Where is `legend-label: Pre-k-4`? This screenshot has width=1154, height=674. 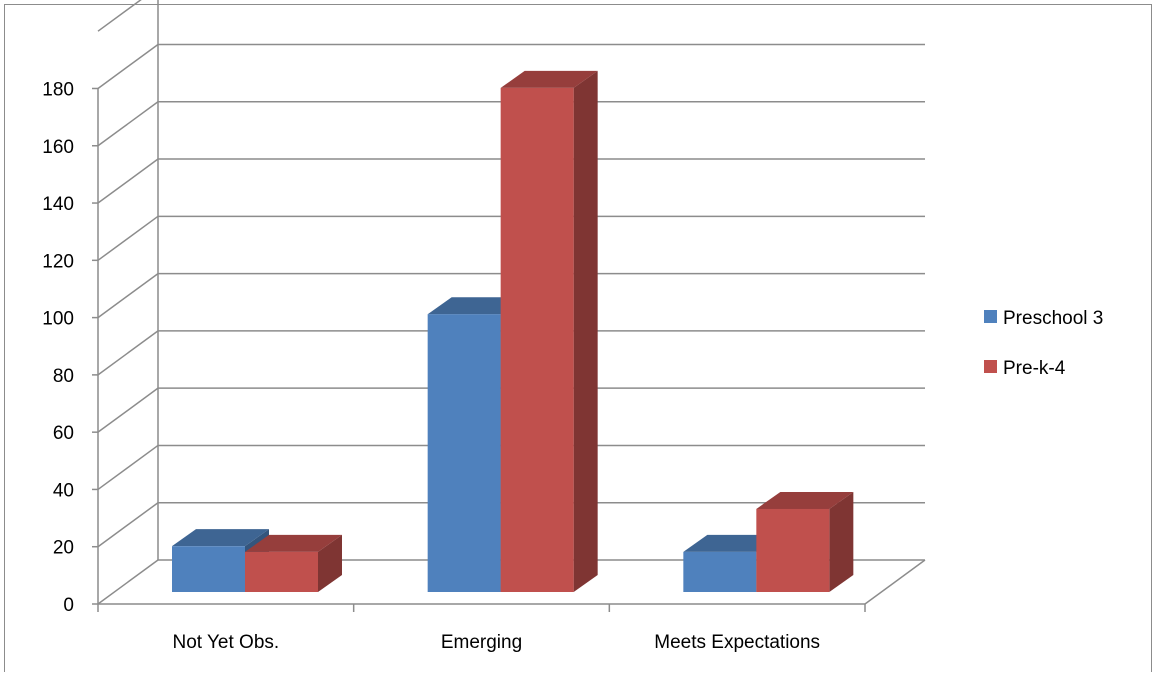
legend-label: Pre-k-4 is located at coordinates (1034, 368).